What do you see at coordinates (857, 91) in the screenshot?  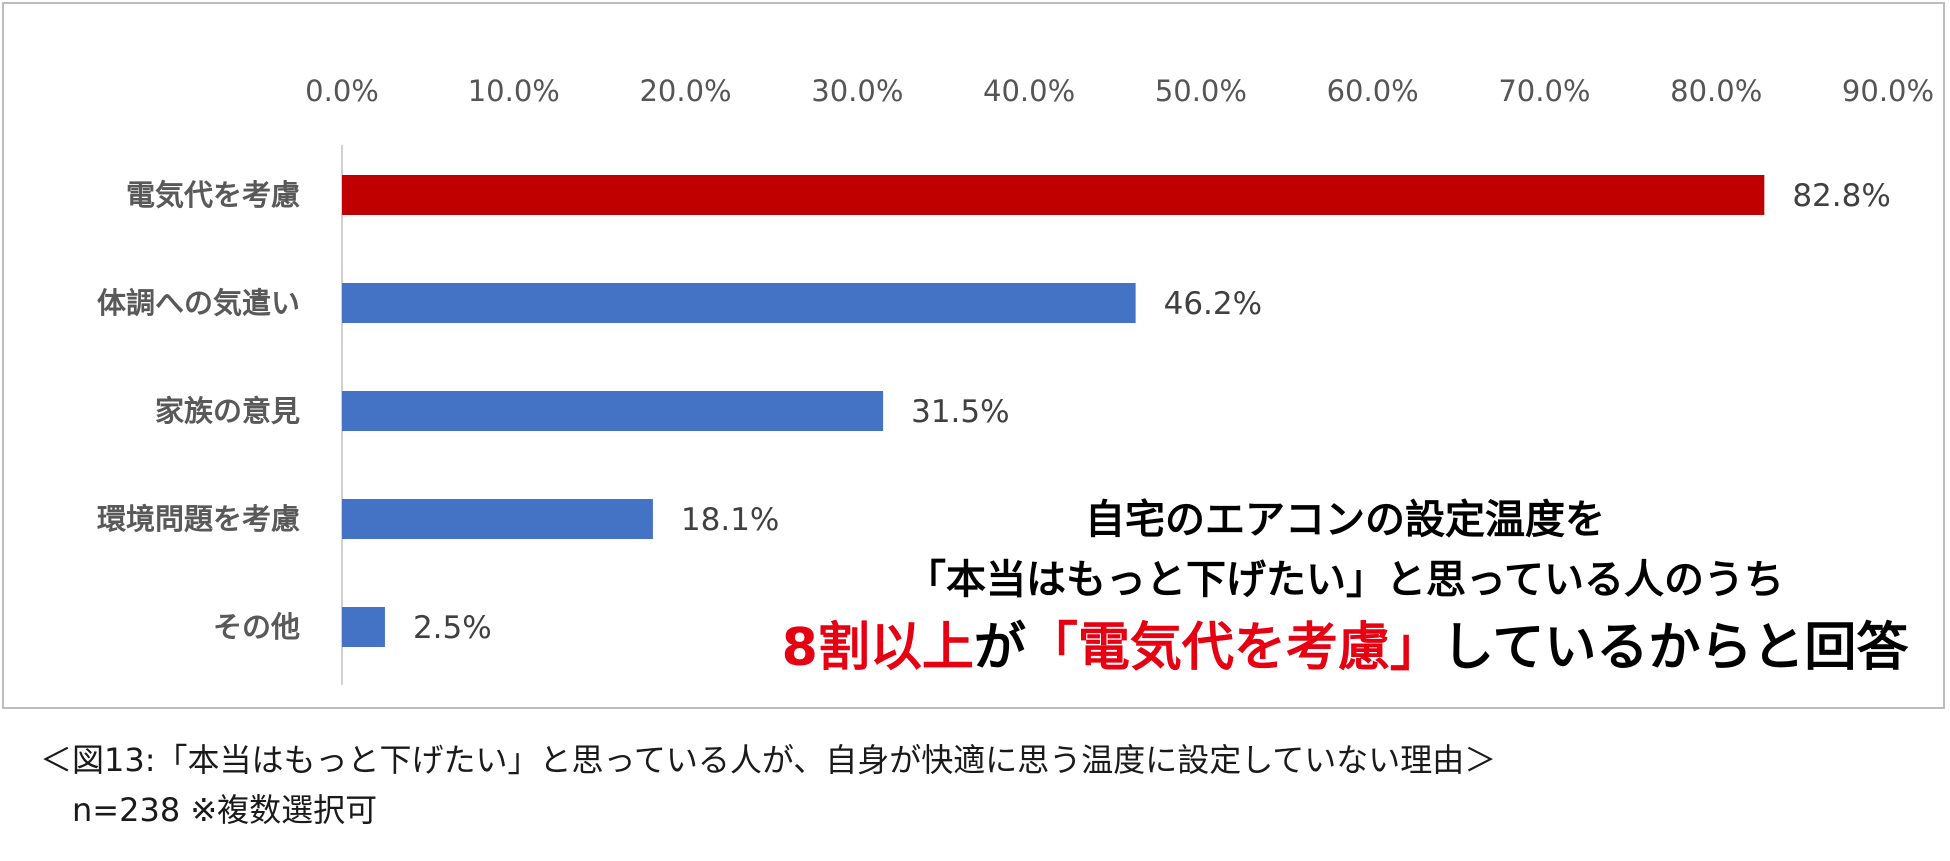 I see `x-tick-label: 30.0%` at bounding box center [857, 91].